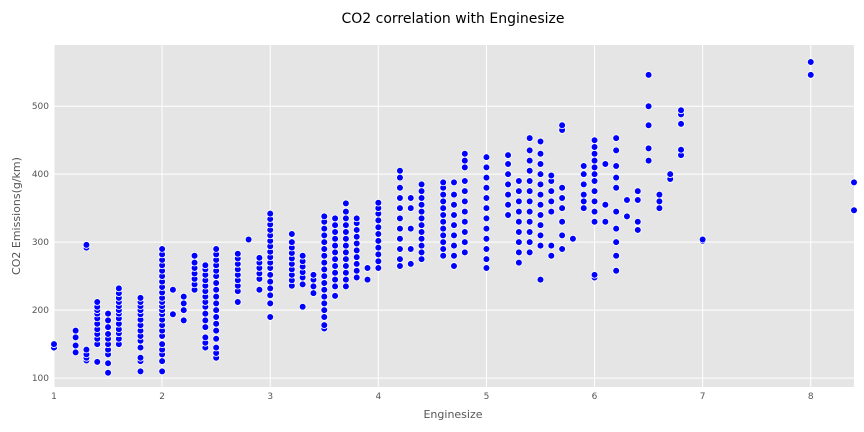  What do you see at coordinates (487, 397) in the screenshot?
I see `x-tick-label: 5` at bounding box center [487, 397].